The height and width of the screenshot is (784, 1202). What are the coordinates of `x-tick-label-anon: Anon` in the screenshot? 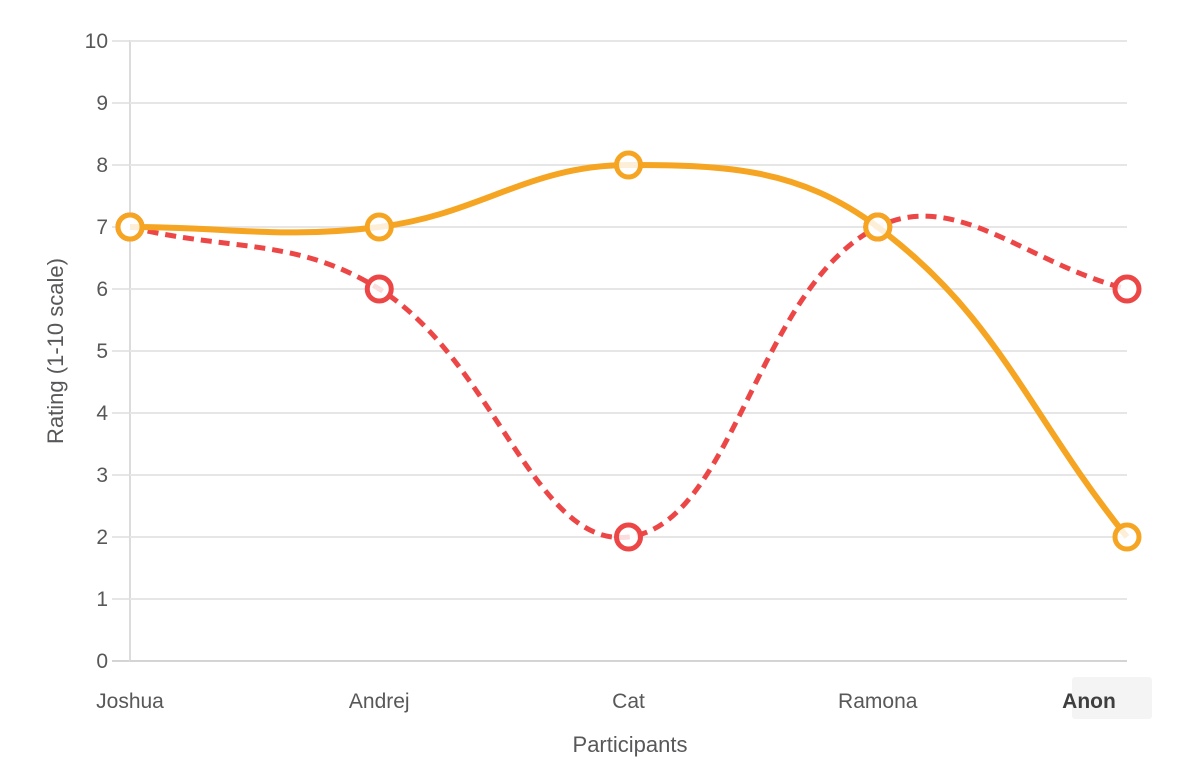 It's located at (1089, 701).